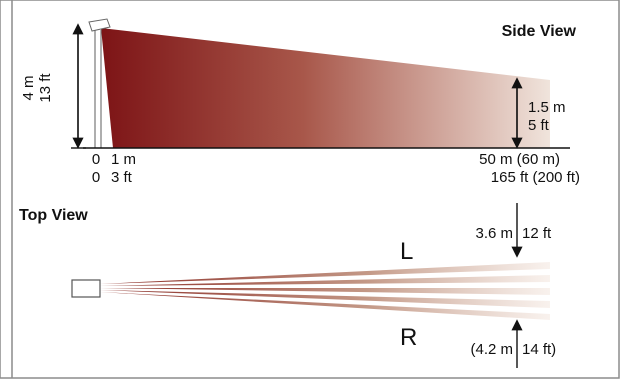 The width and height of the screenshot is (620, 379). Describe the element at coordinates (28, 87) in the screenshot. I see `height-metric-label: 4 m` at that location.